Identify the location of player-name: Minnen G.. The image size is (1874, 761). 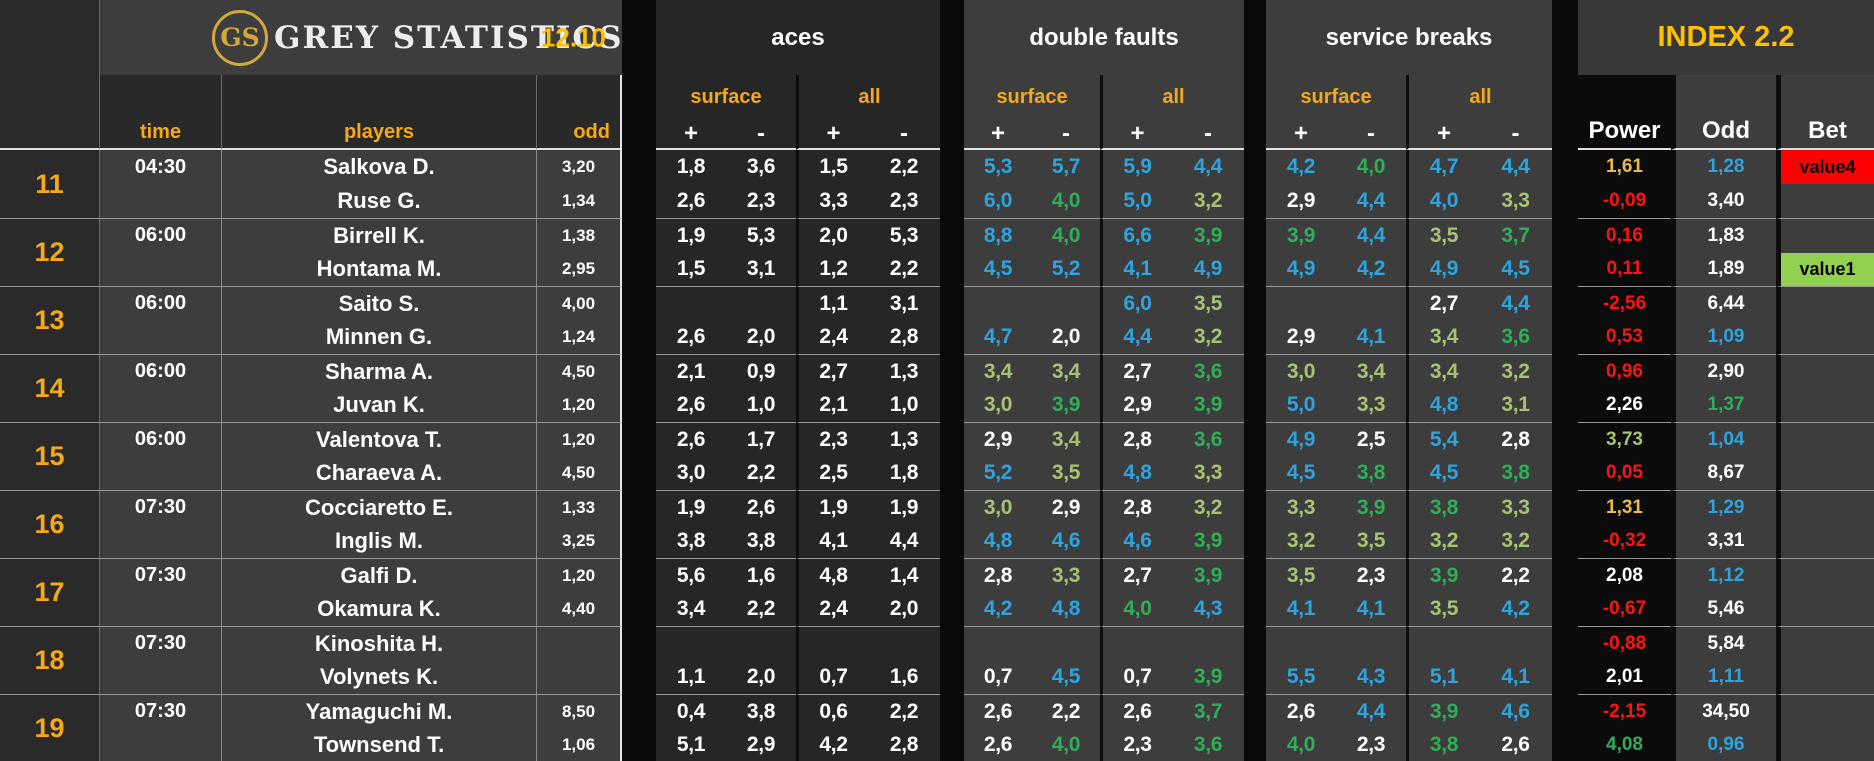
(379, 337).